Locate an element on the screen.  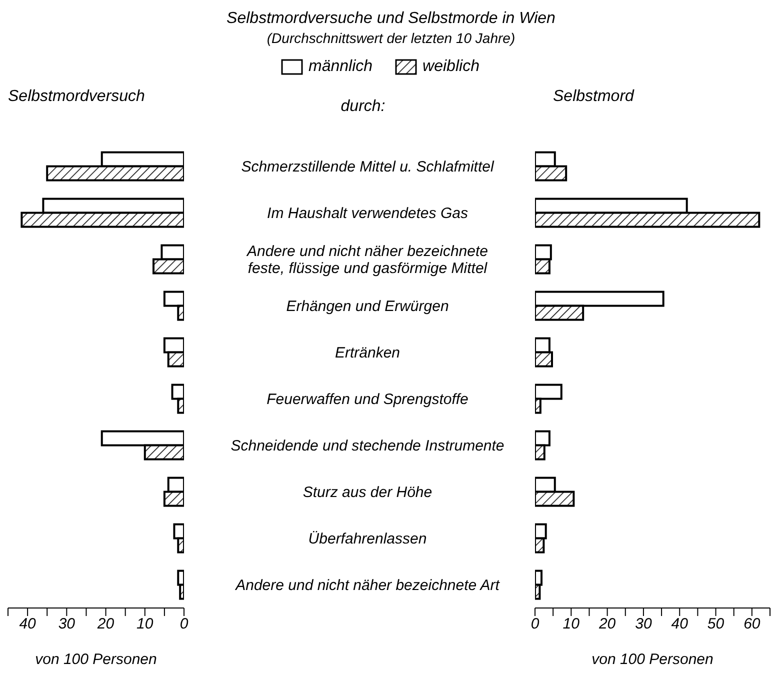
x-tick-label: 50 is located at coordinates (716, 624).